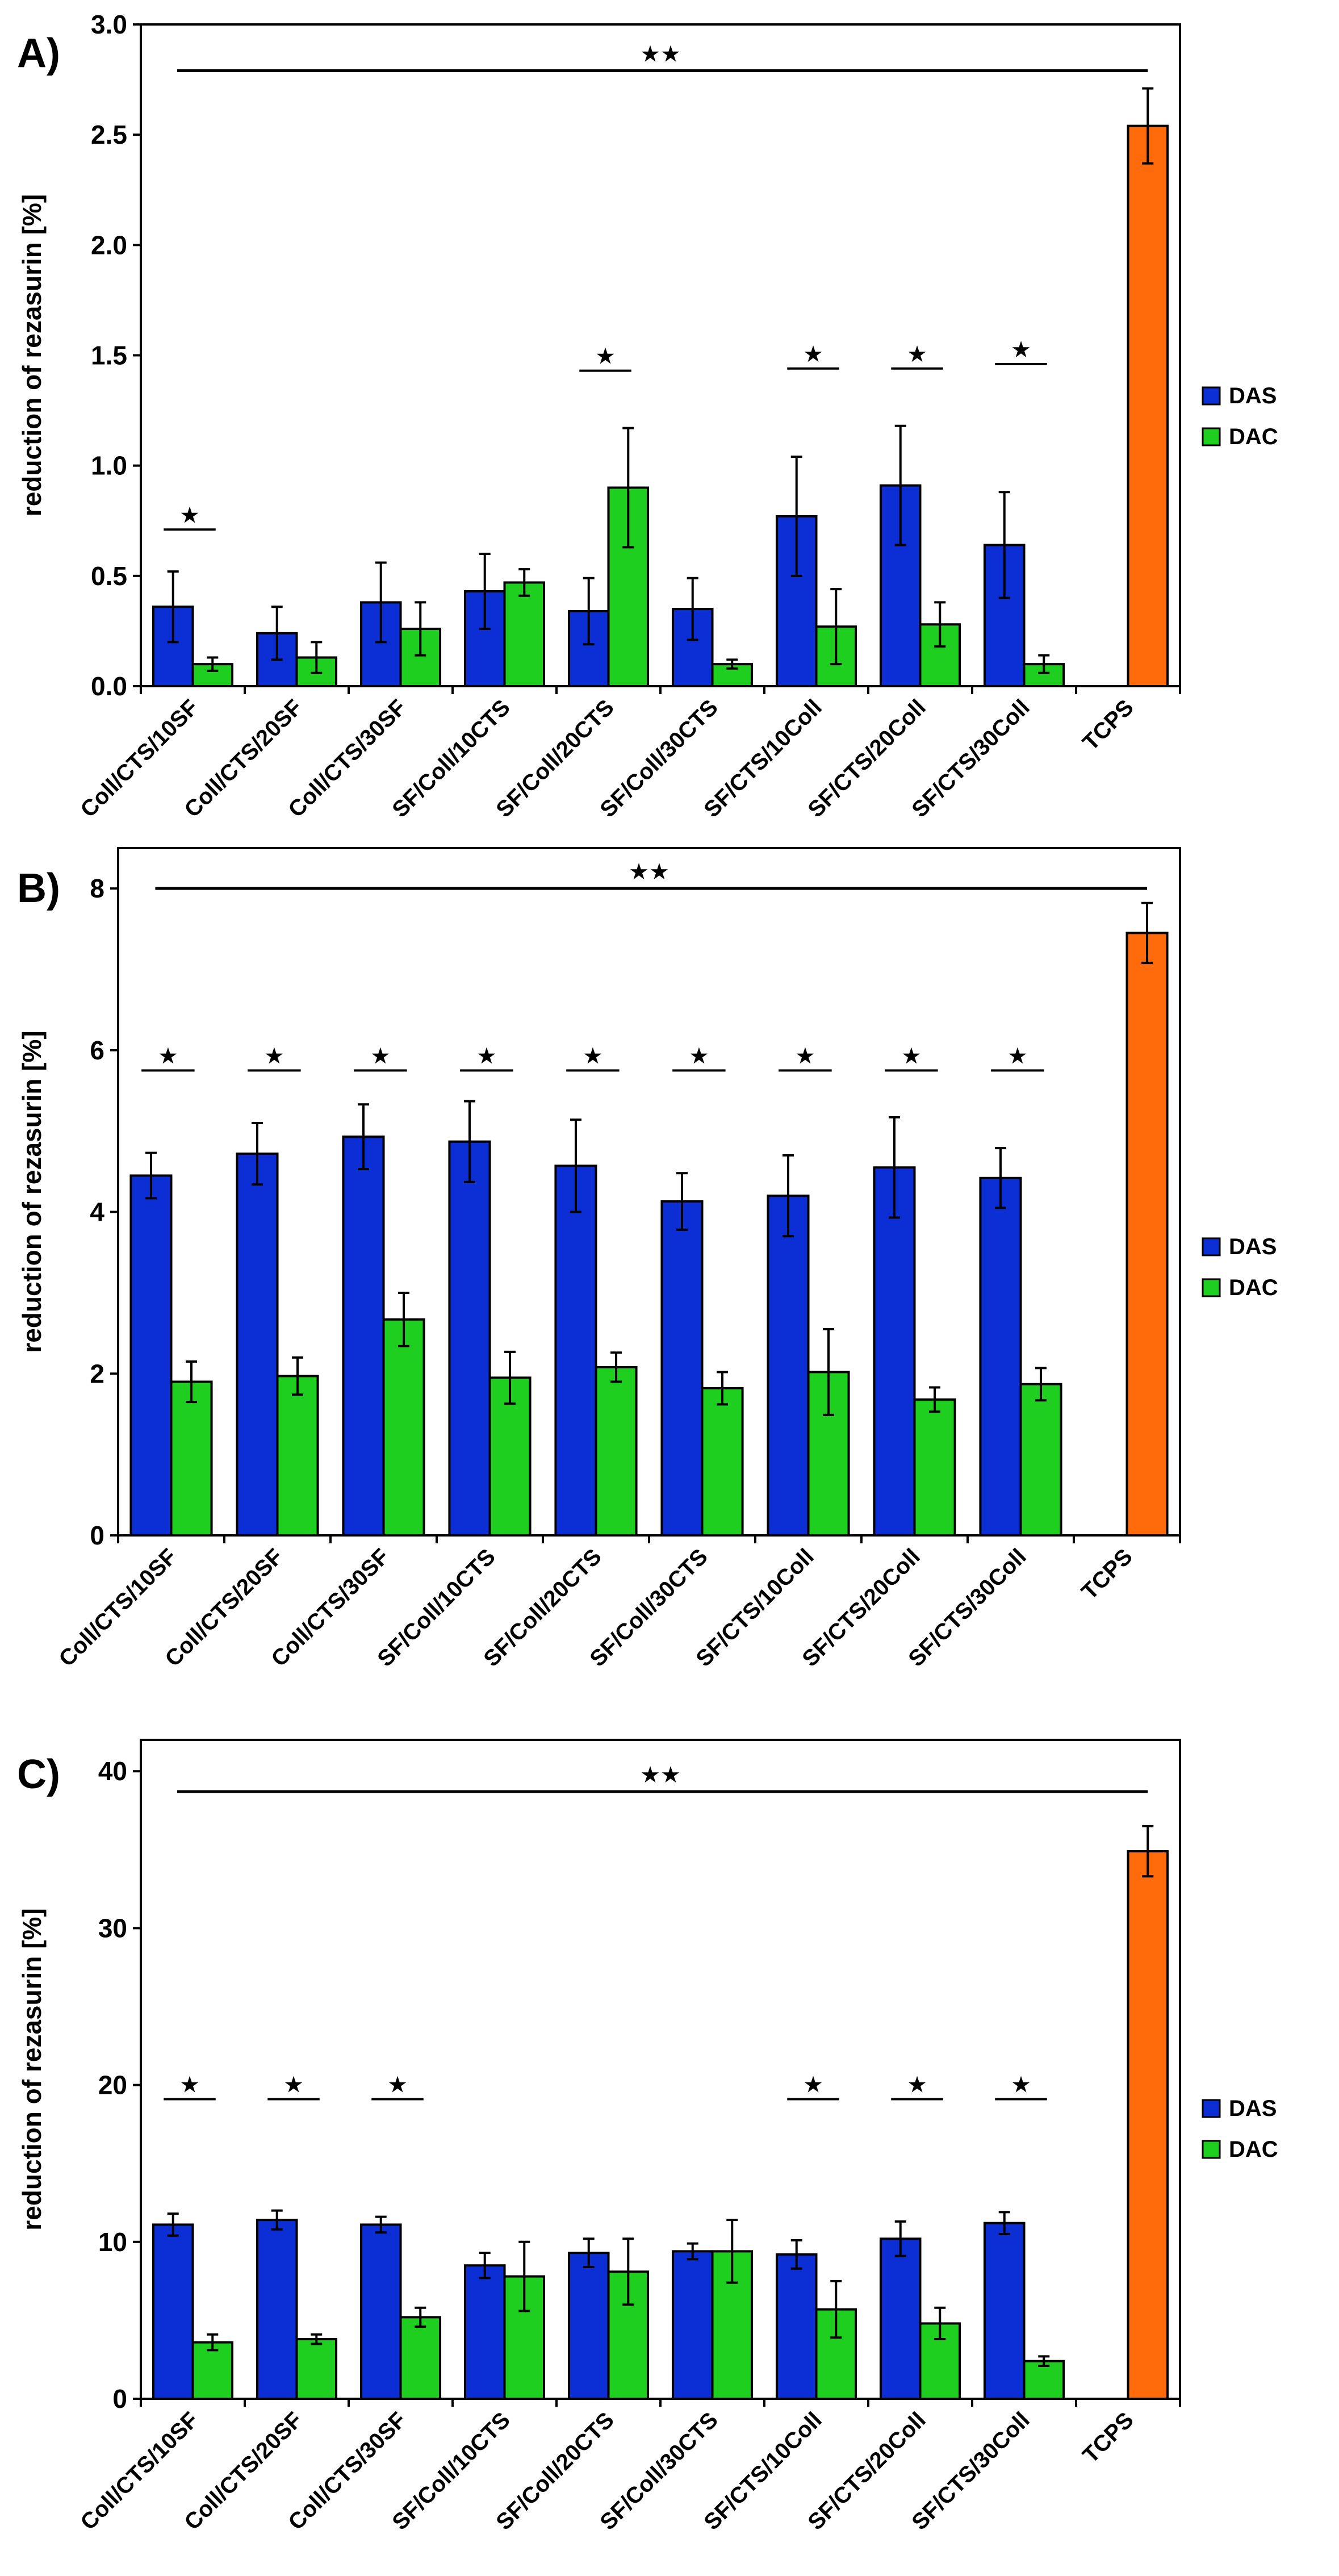  I want to click on panel-label: B), so click(38, 888).